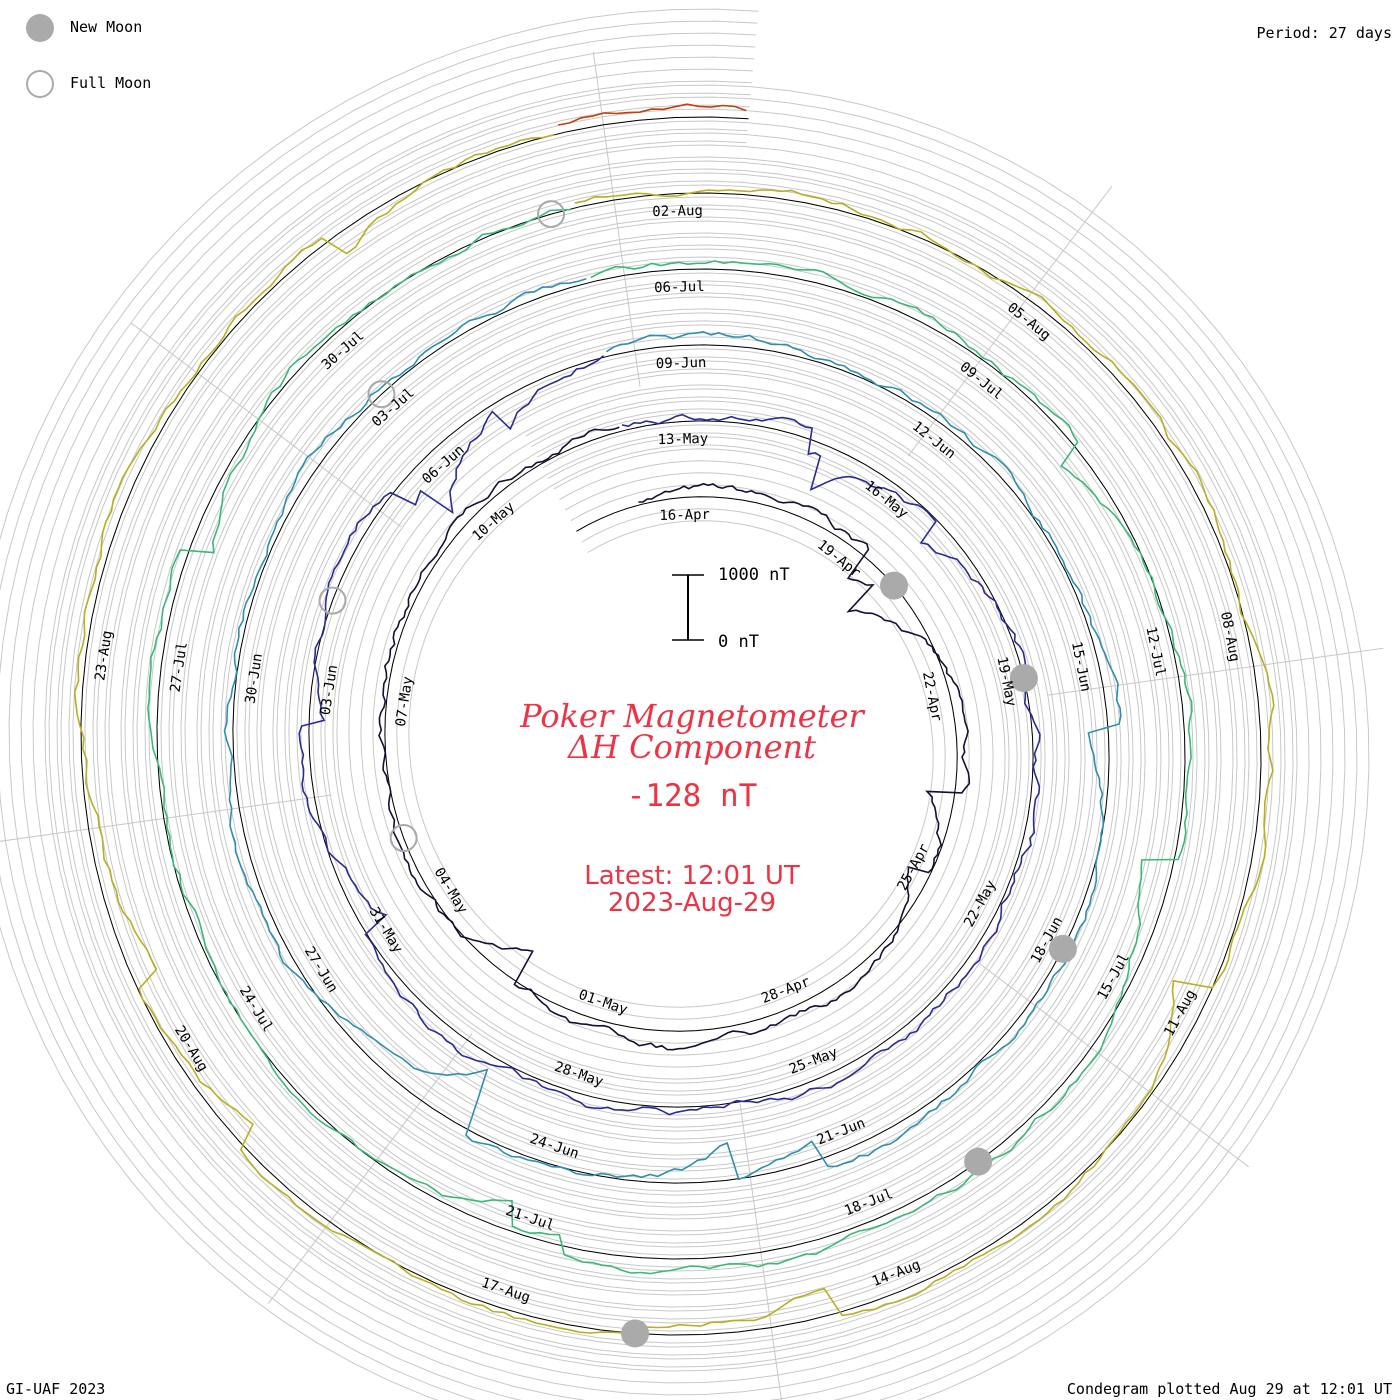 This screenshot has height=1400, width=1400. What do you see at coordinates (386, 931) in the screenshot?
I see `date-label: 31-May` at bounding box center [386, 931].